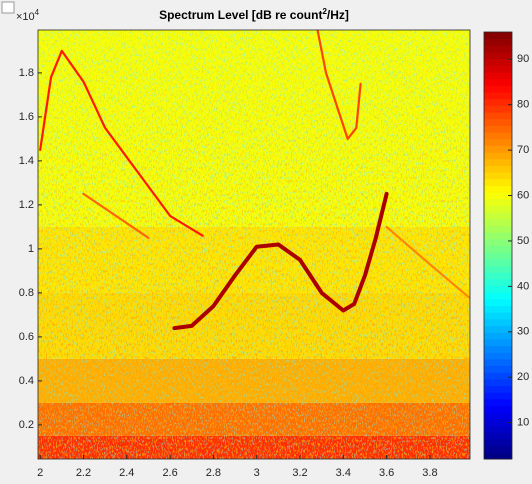  Describe the element at coordinates (338, 15) in the screenshot. I see `title-end: /Hz]` at that location.